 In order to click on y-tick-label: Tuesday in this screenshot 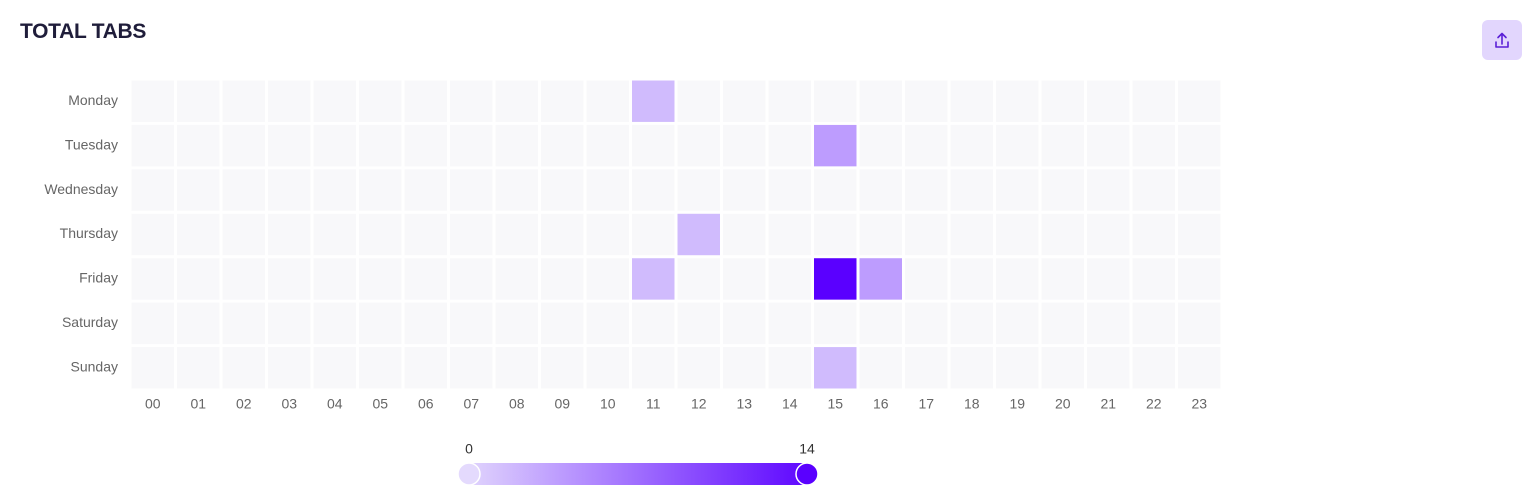, I will do `click(91, 144)`.